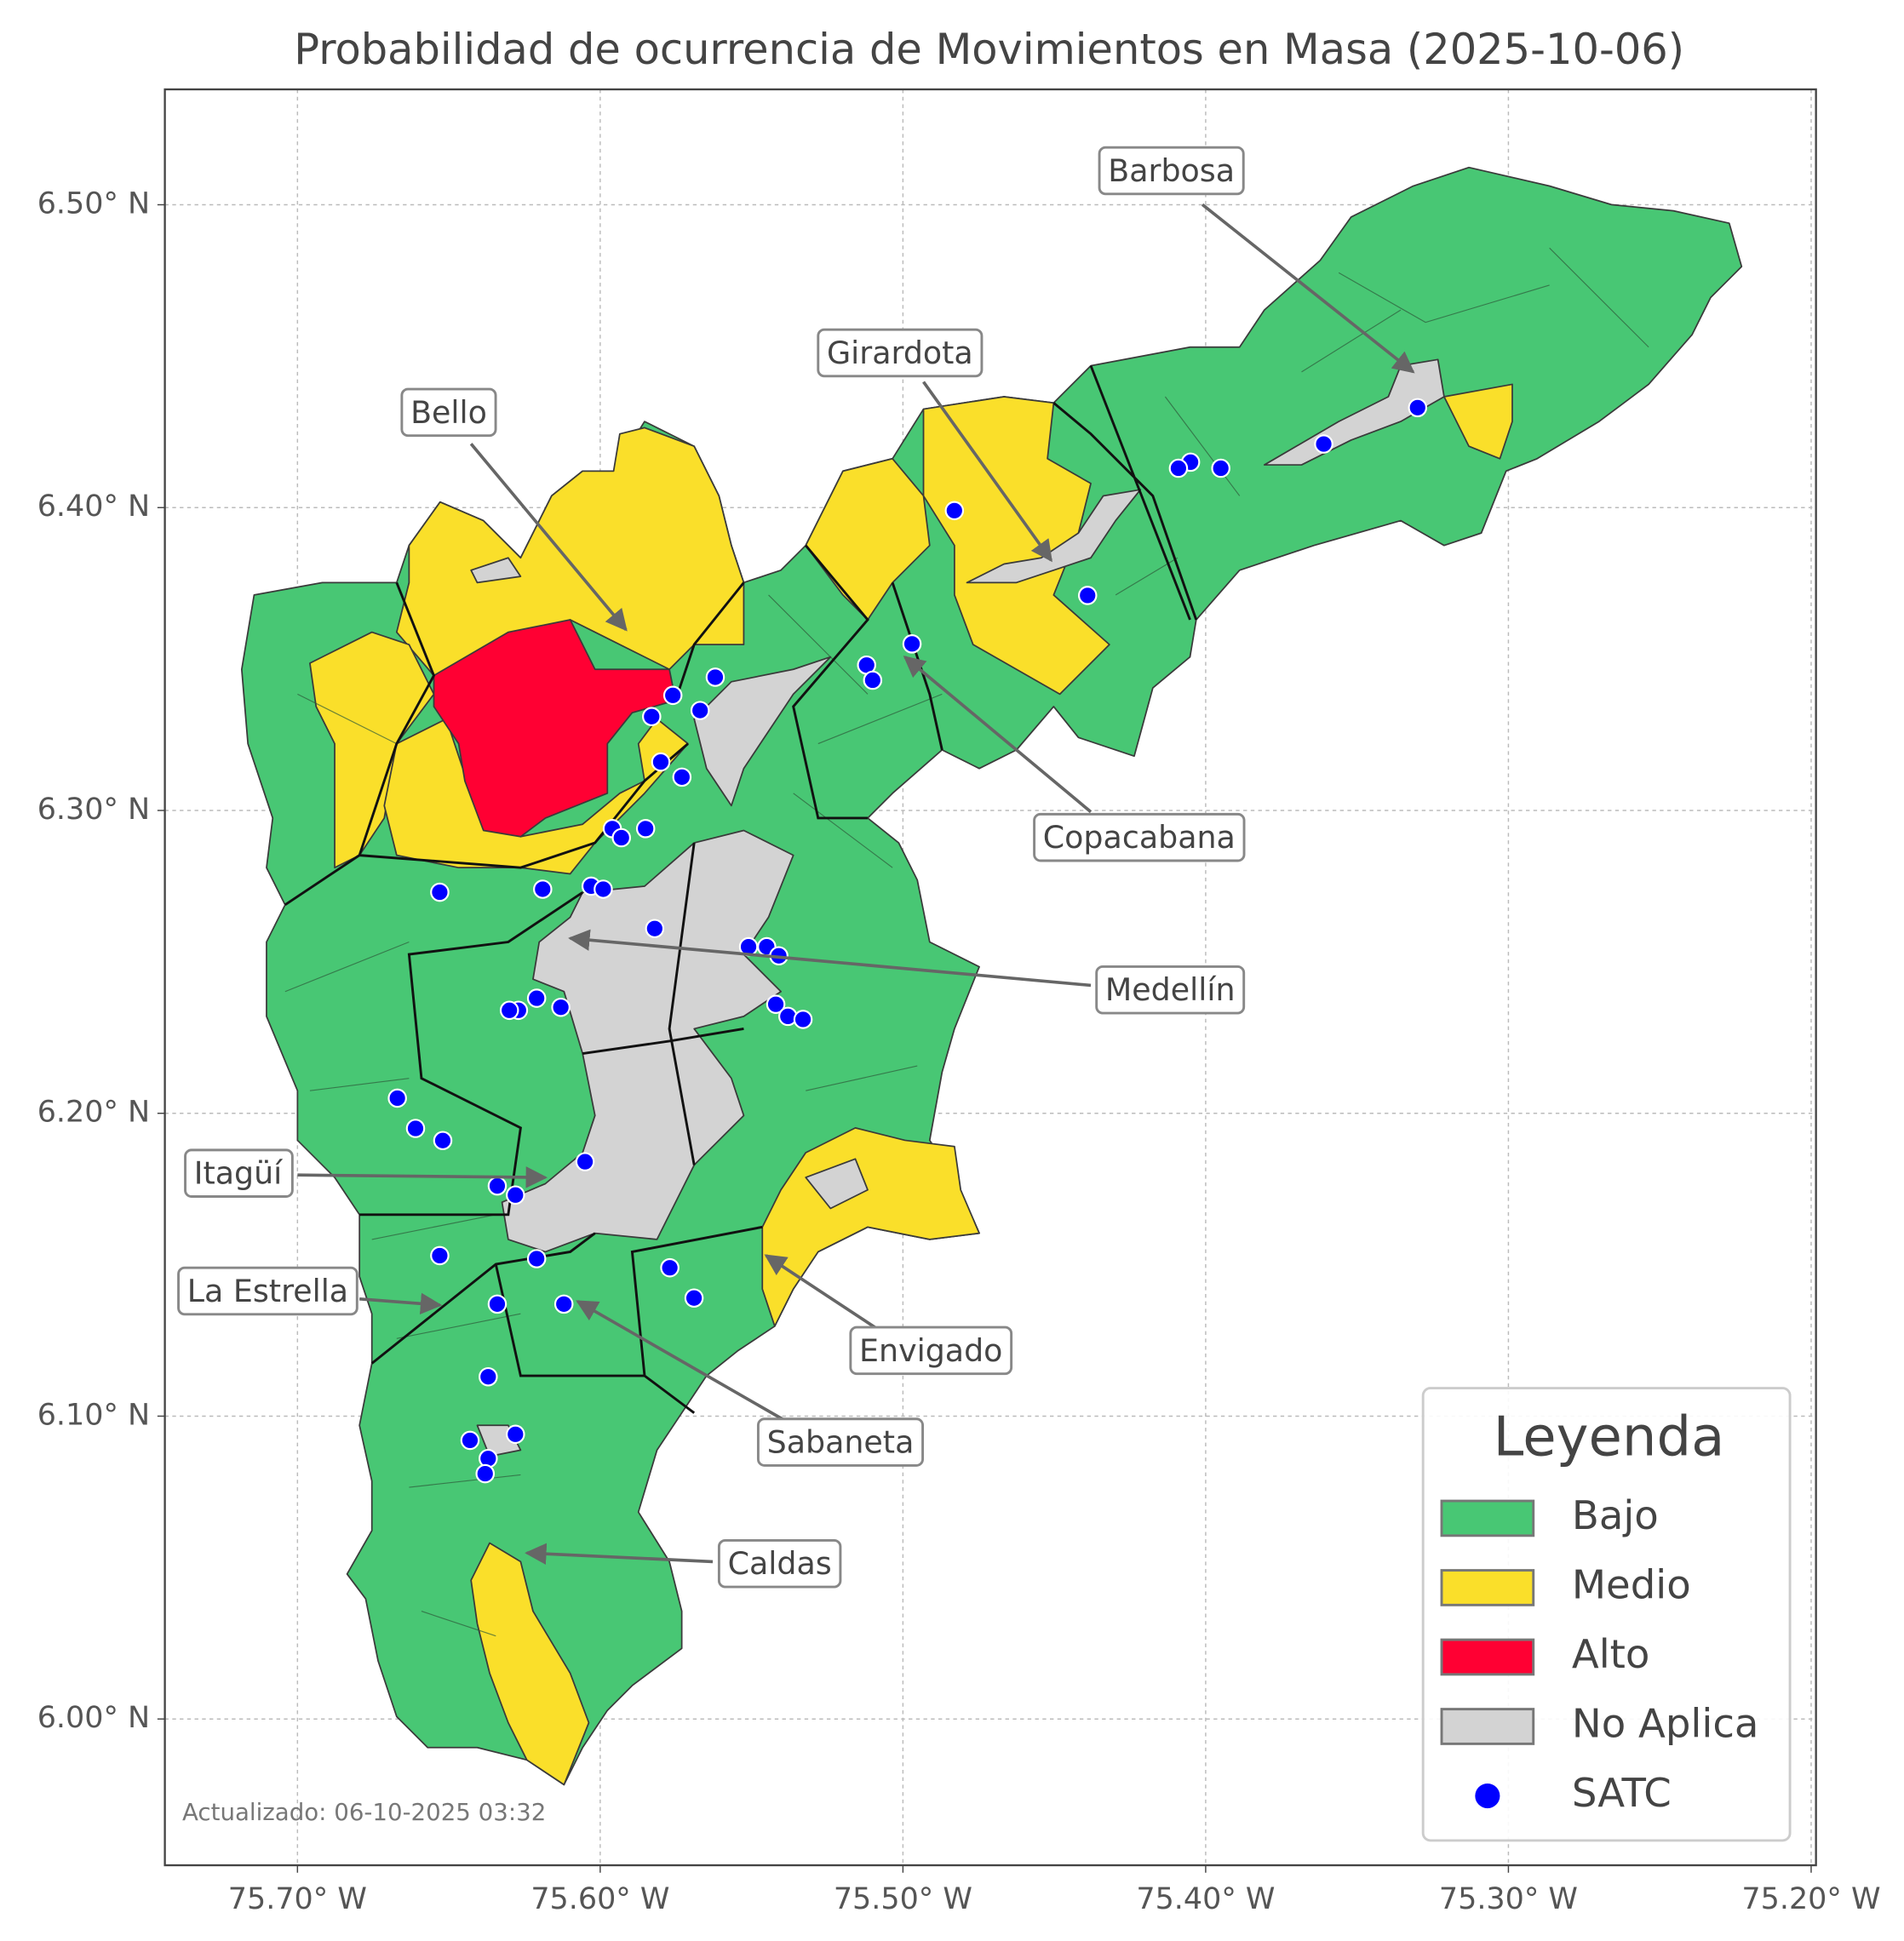 This screenshot has width=1904, height=1941. Describe the element at coordinates (93, 1113) in the screenshot. I see `y-tick-label: 6.20° N` at that location.